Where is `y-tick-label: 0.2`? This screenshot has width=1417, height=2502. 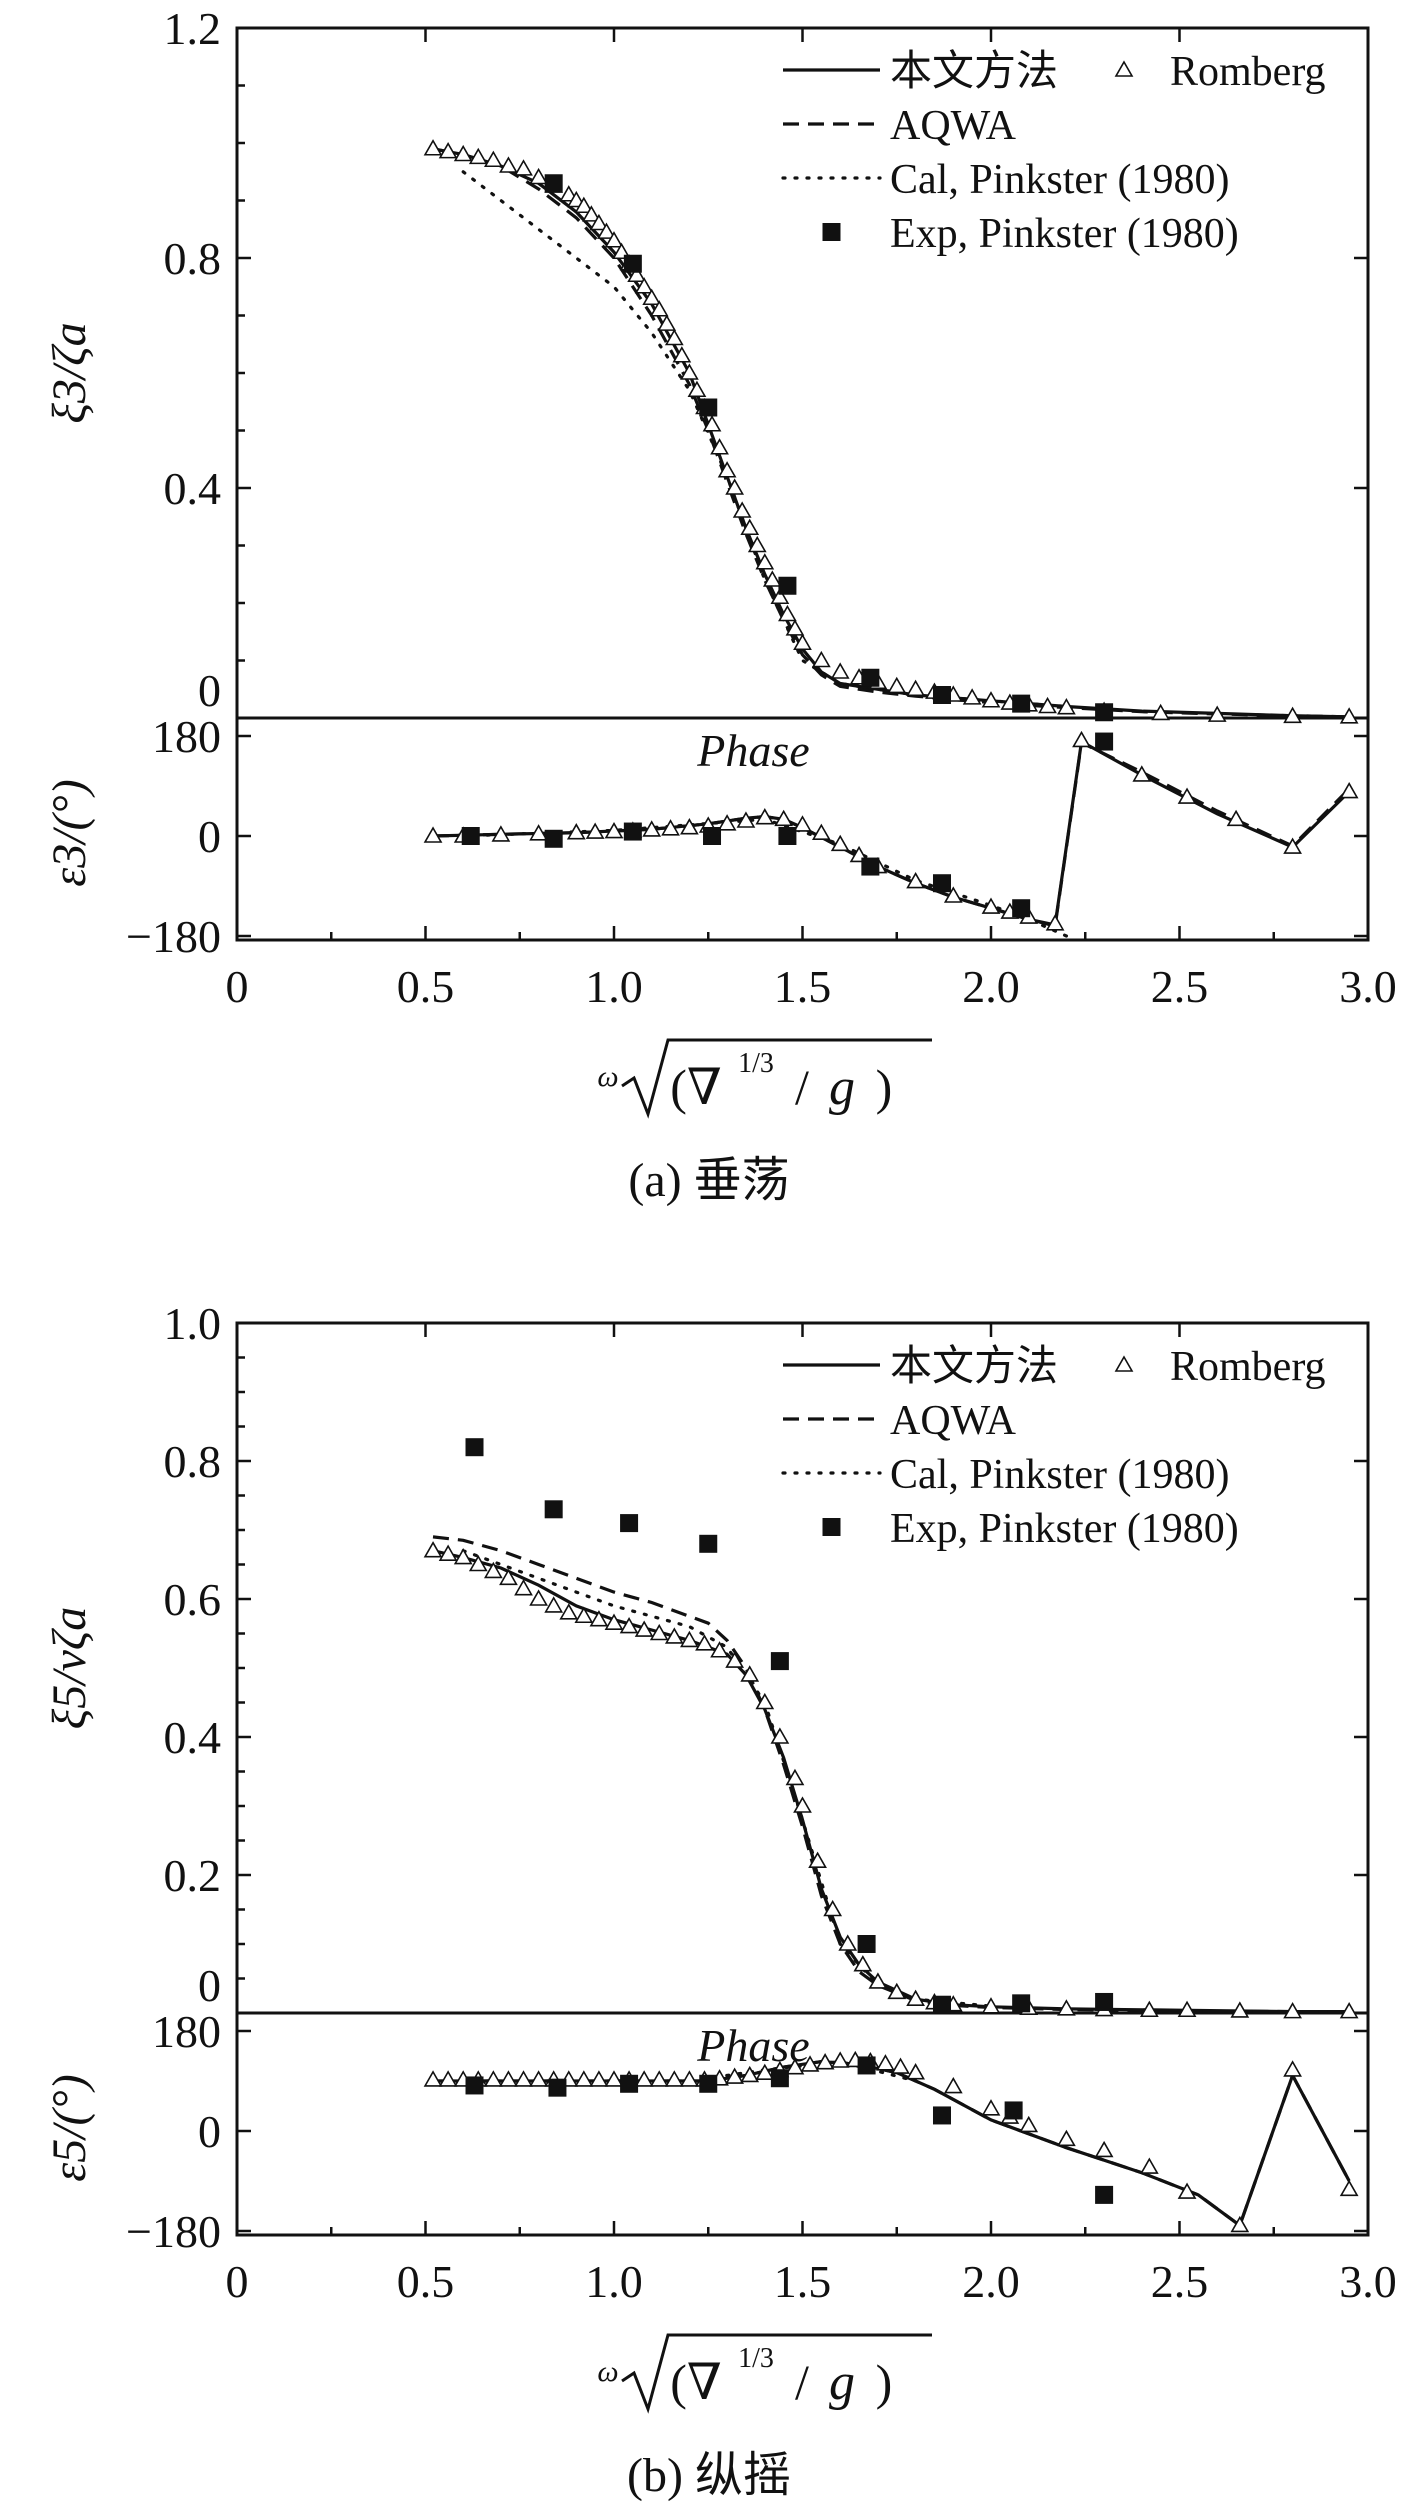 y-tick-label: 0.2 is located at coordinates (193, 1875).